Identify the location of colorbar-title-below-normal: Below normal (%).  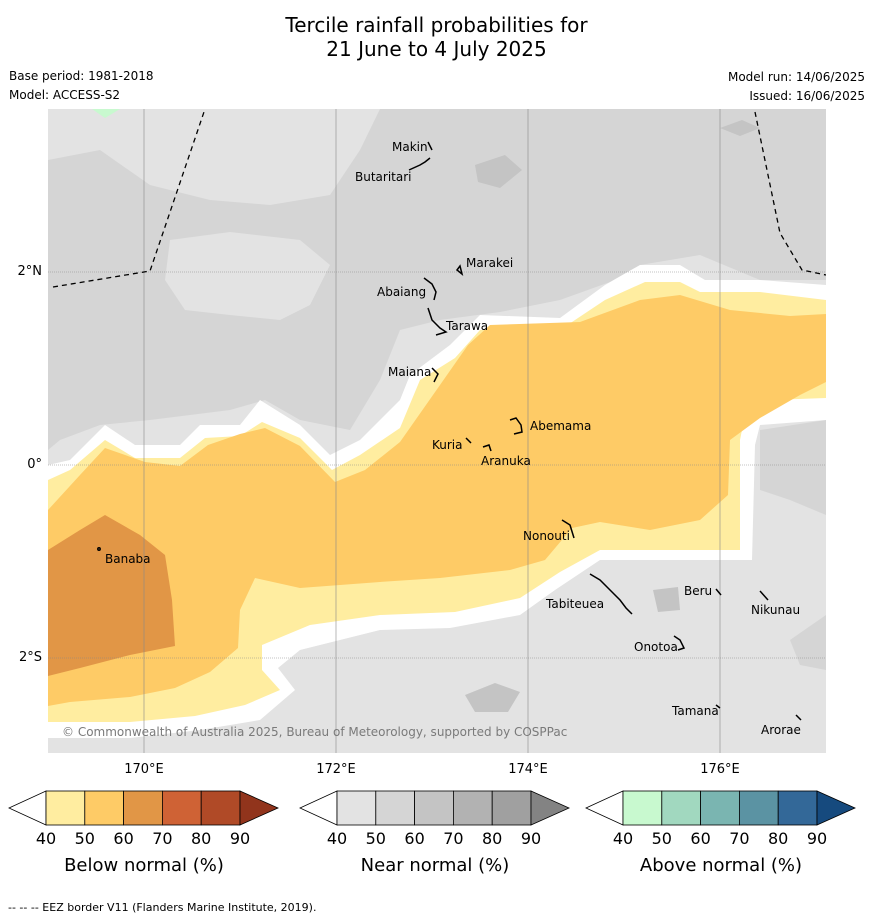
(144, 865).